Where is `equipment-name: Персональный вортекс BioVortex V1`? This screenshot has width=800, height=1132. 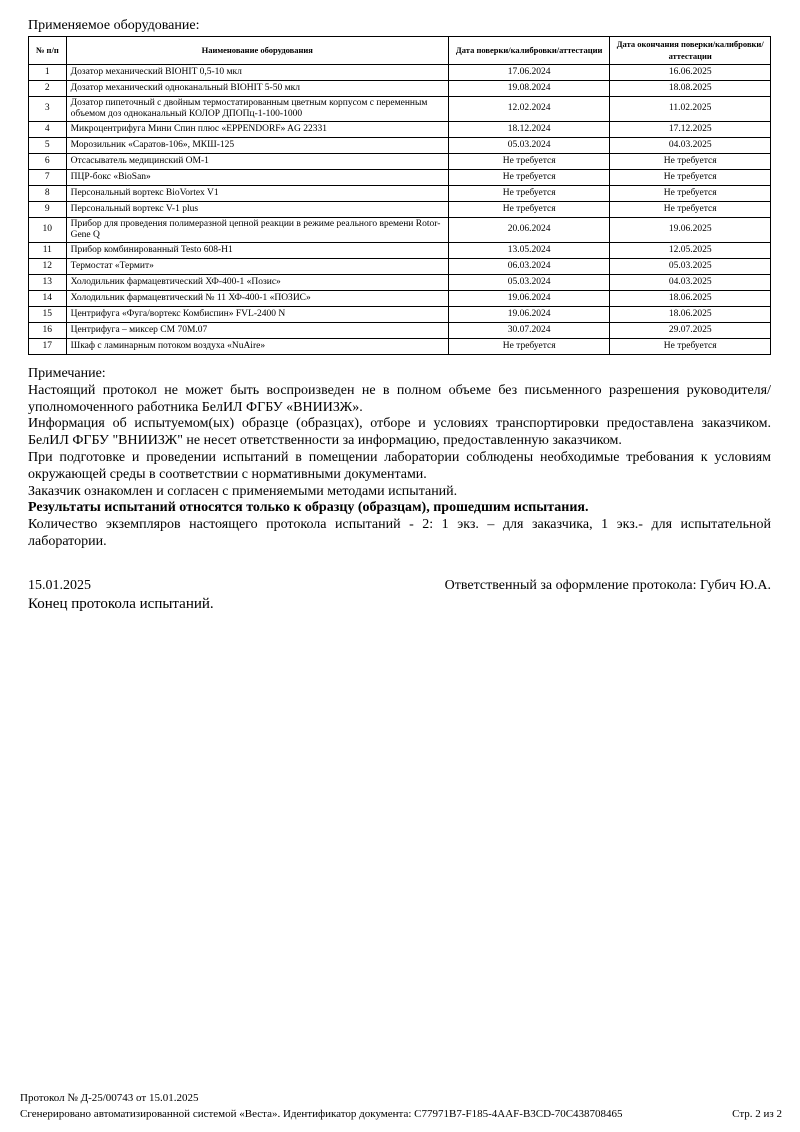 equipment-name: Персональный вортекс BioVortex V1 is located at coordinates (257, 193).